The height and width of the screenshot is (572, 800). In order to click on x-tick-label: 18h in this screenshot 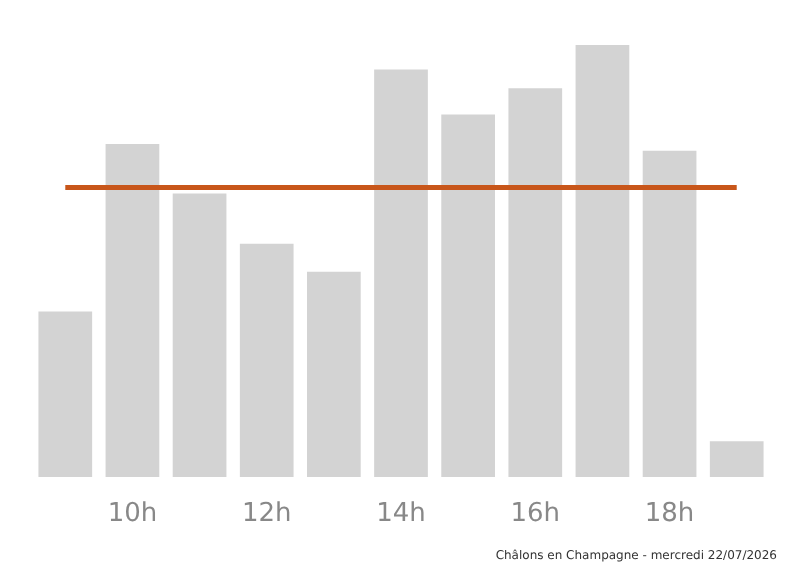, I will do `click(669, 514)`.